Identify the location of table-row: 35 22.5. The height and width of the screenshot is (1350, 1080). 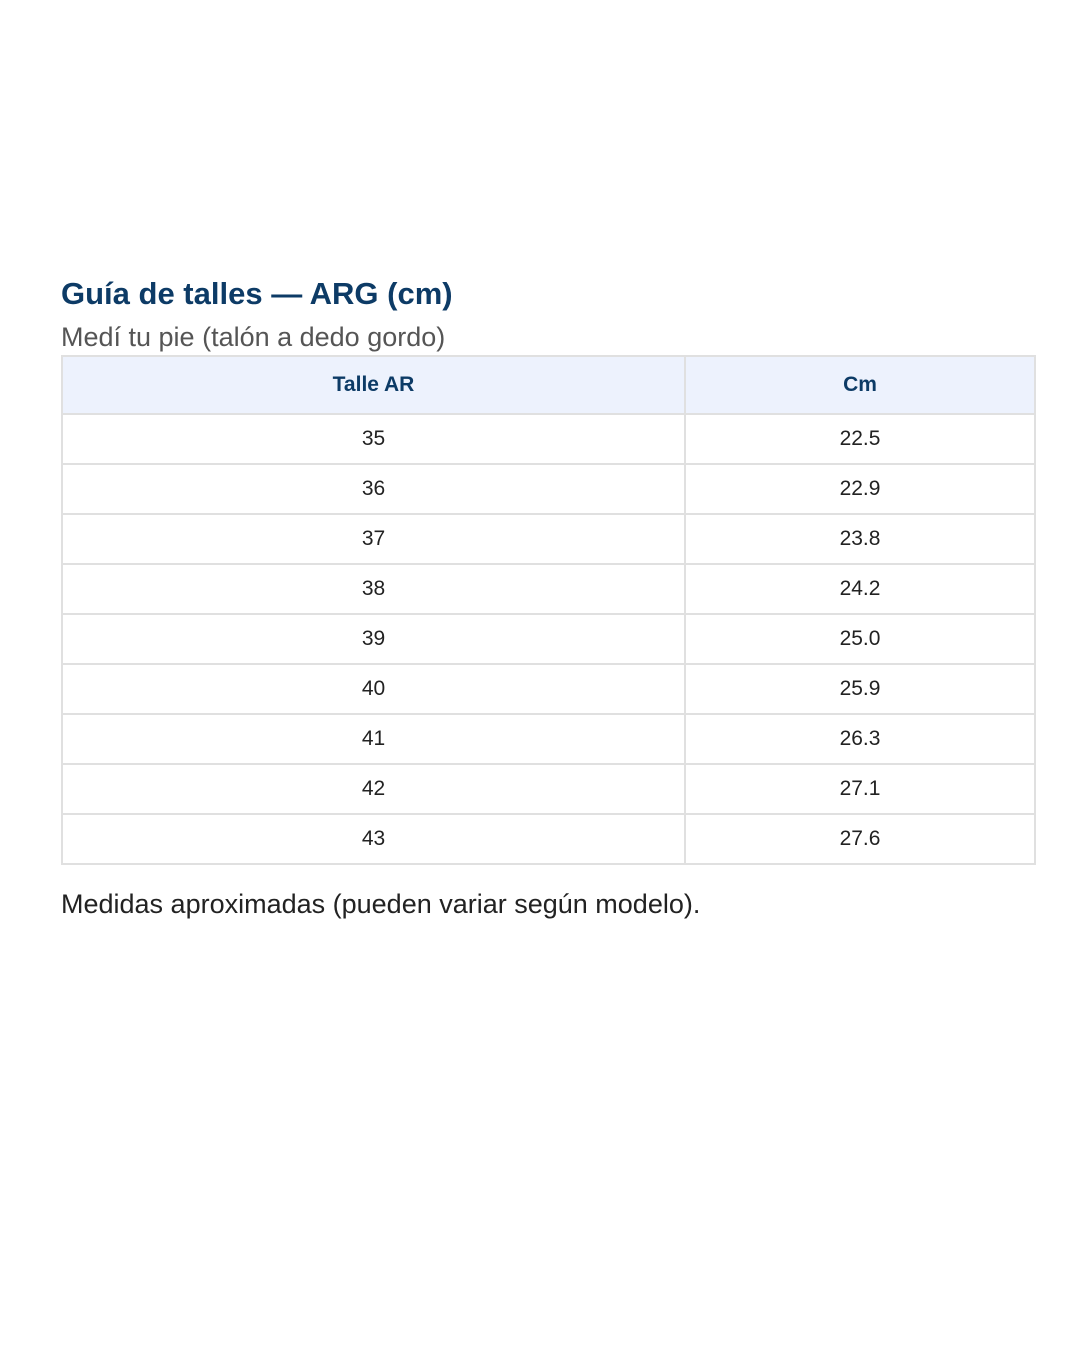
(548, 439).